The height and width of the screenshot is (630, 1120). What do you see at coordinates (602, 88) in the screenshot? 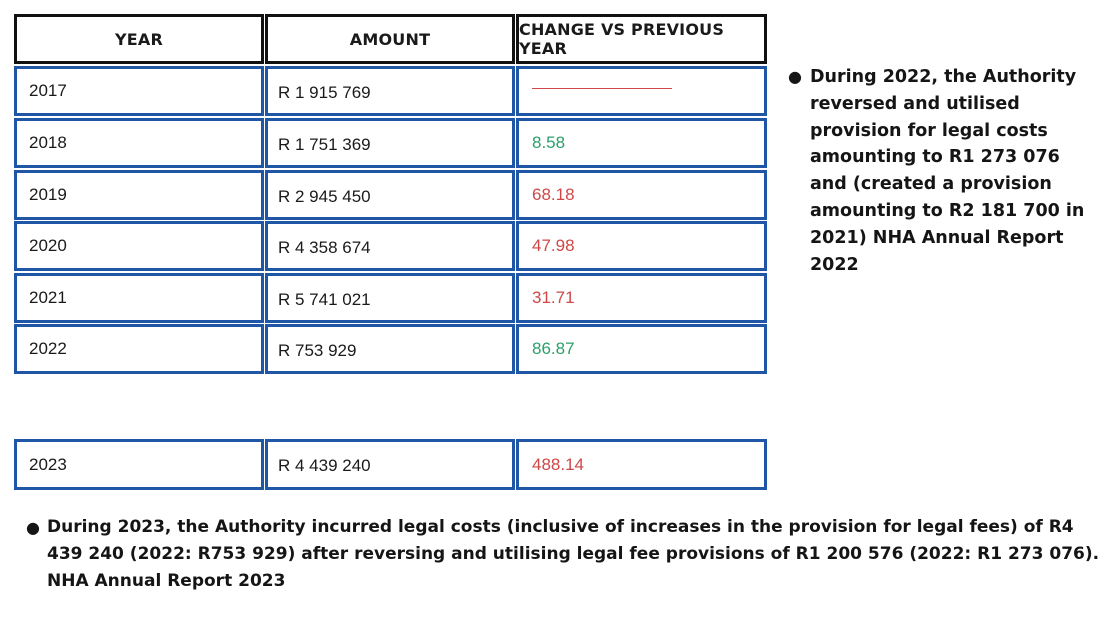
I see `no-change-dash` at bounding box center [602, 88].